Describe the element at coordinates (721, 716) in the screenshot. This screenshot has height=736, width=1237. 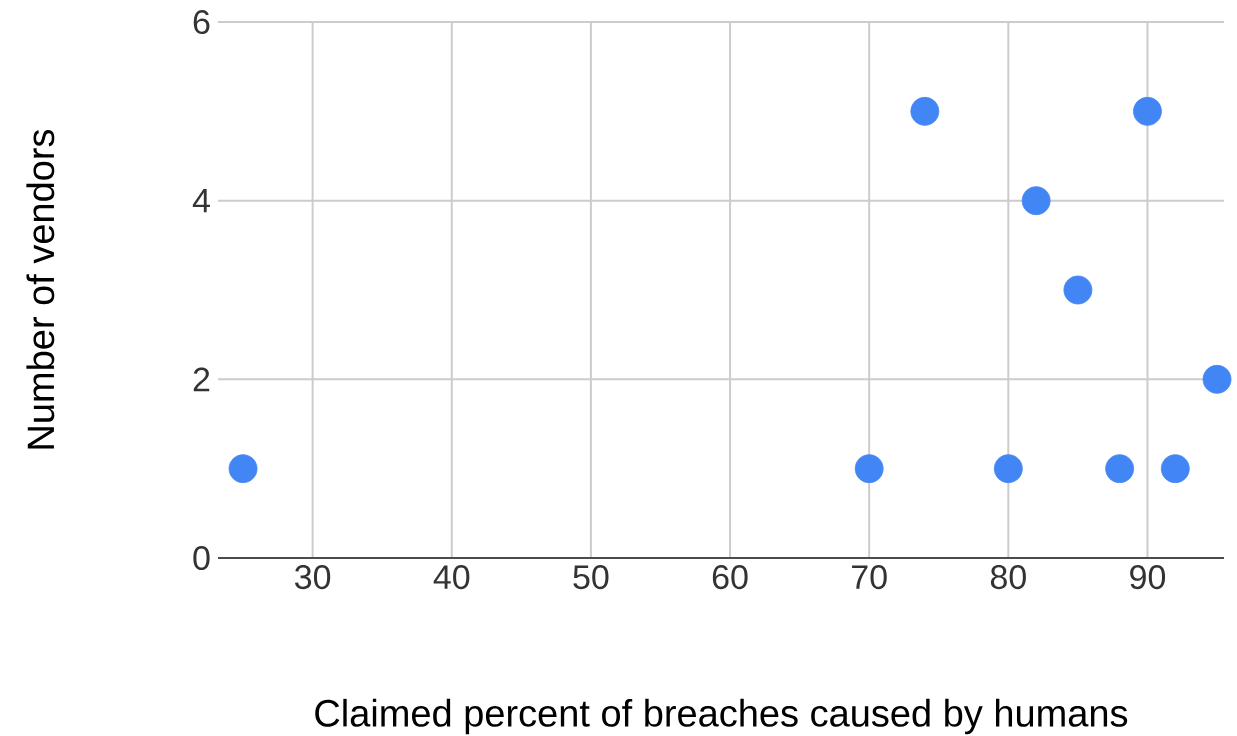
I see `x-axis-title: Claimed percent of breaches caused by humans` at that location.